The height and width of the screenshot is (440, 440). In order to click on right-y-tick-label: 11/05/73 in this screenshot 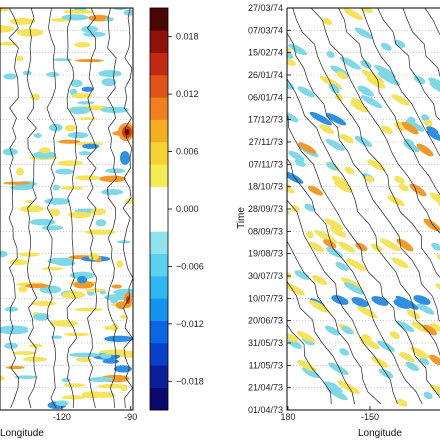, I will do `click(266, 365)`.